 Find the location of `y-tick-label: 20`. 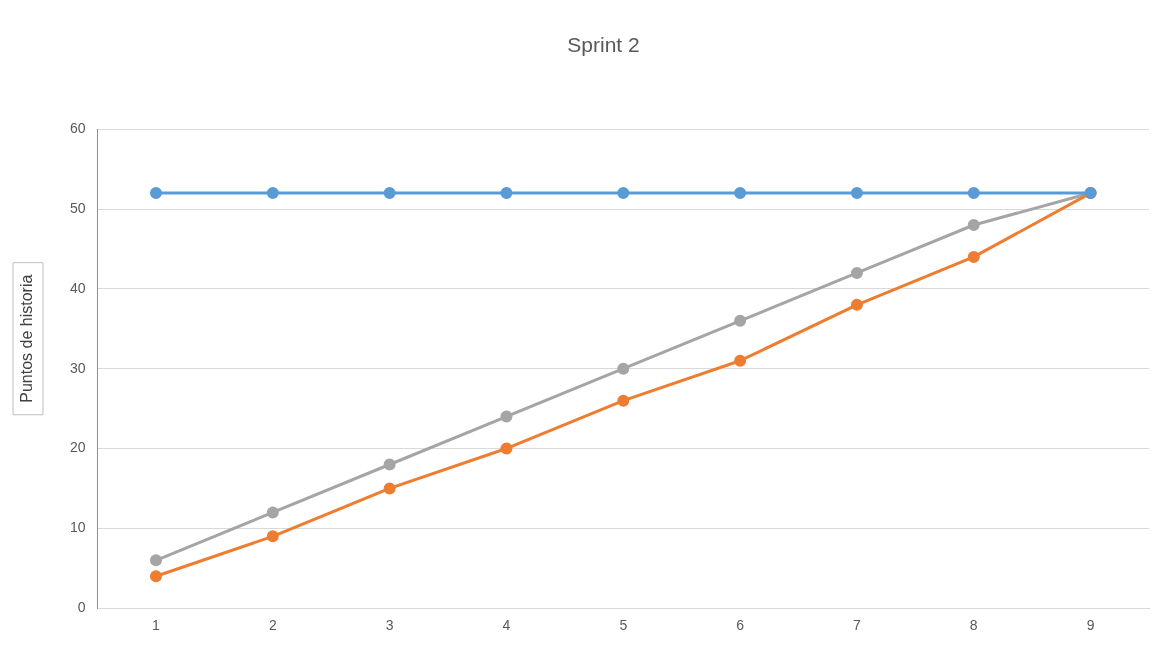

y-tick-label: 20 is located at coordinates (77, 447).